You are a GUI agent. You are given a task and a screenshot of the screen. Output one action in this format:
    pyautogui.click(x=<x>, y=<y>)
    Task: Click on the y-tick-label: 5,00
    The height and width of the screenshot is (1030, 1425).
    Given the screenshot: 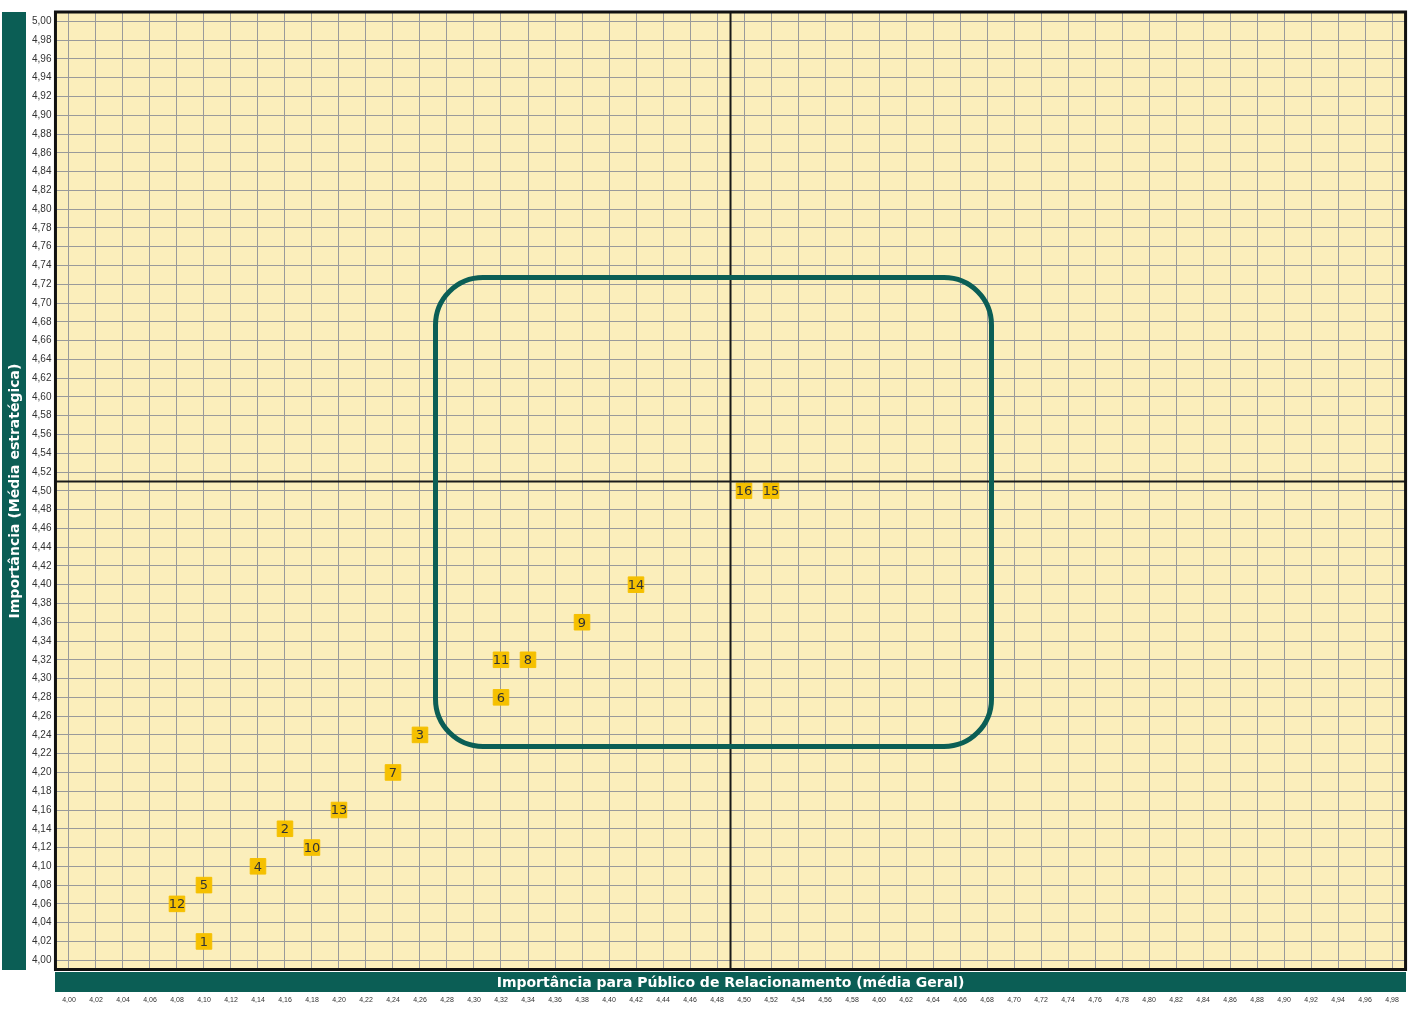 What is the action you would take?
    pyautogui.click(x=41, y=21)
    